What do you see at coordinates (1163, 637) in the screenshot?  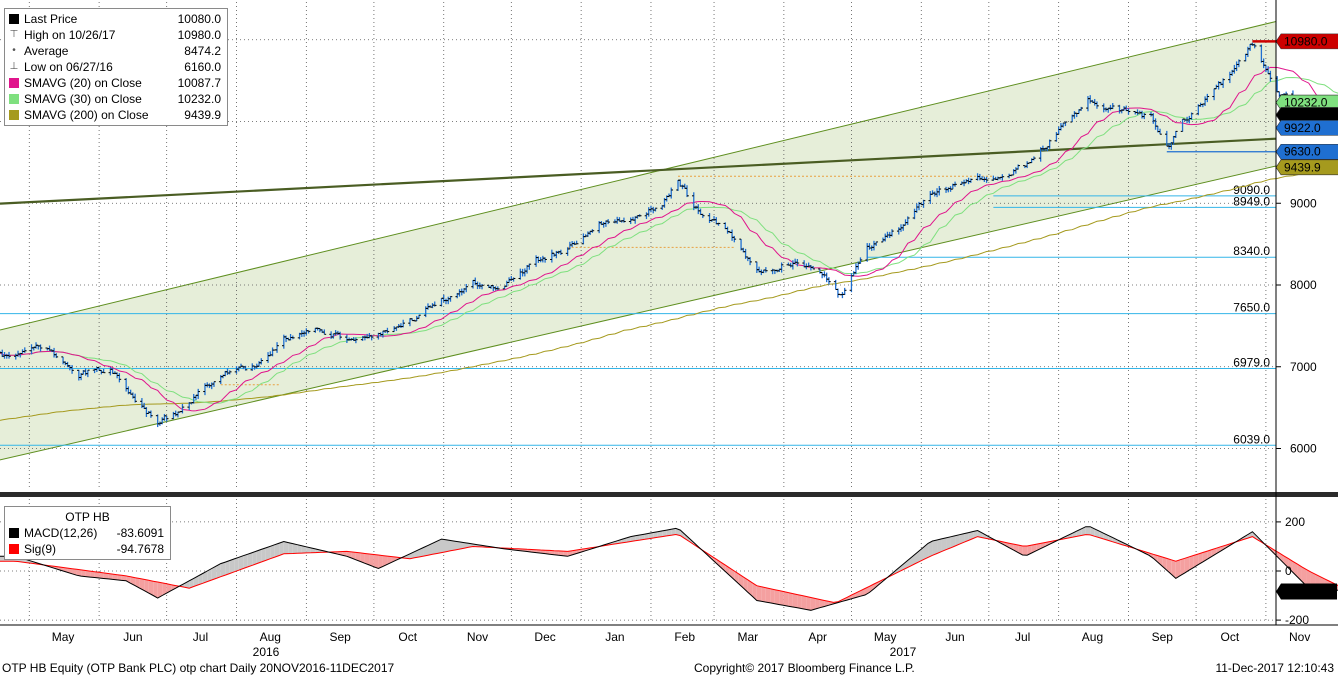 I see `x-month-label: Sep` at bounding box center [1163, 637].